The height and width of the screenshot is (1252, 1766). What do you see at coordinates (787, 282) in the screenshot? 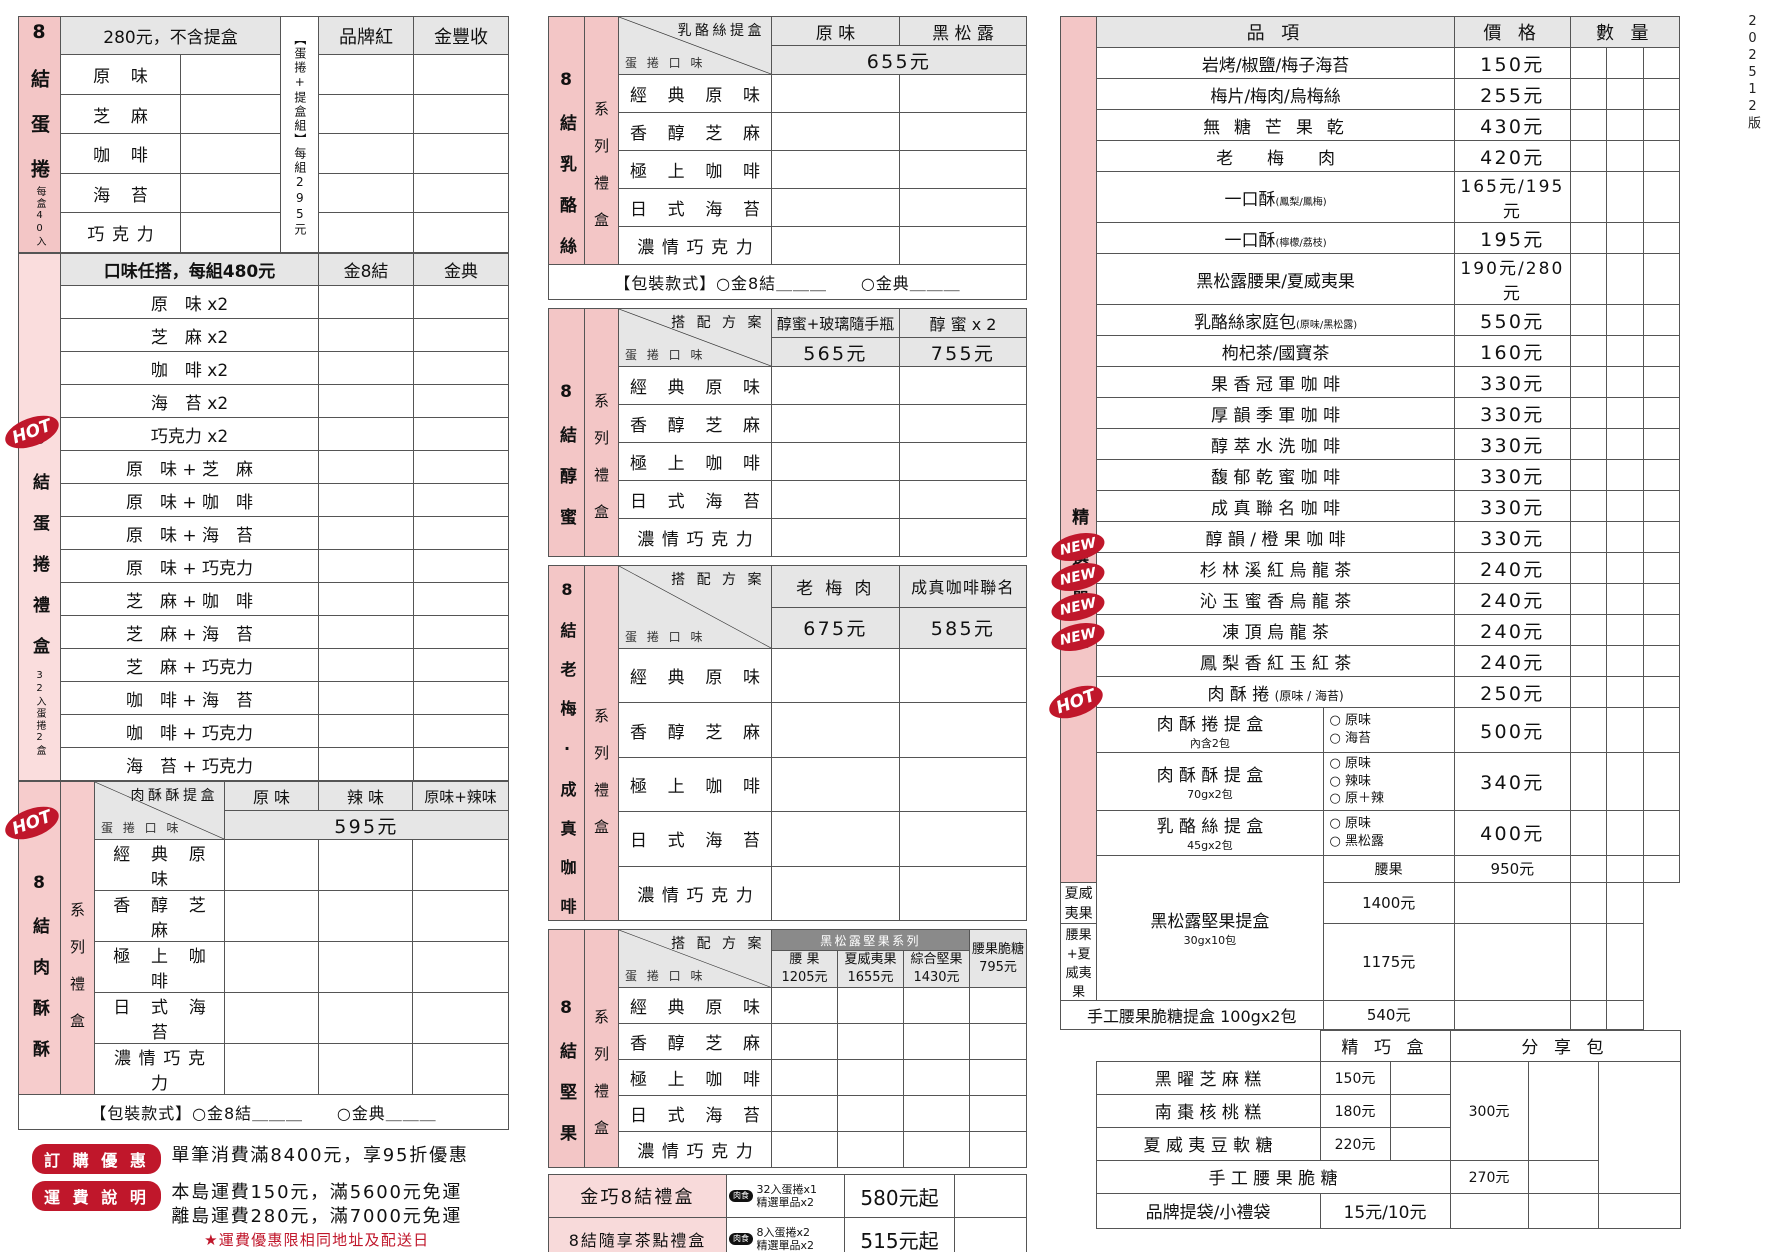
I see `cheese-packaging-row: 【包裝款式】○金8結＿＿＿ ○金典＿＿＿` at bounding box center [787, 282].